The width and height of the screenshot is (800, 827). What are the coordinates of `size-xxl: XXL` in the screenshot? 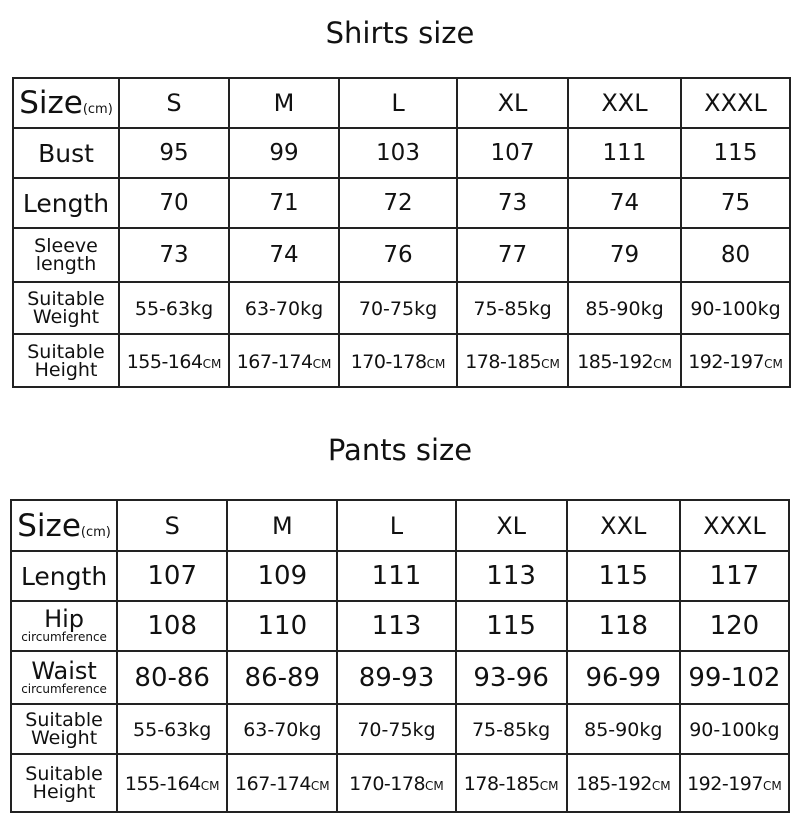 It's located at (624, 103).